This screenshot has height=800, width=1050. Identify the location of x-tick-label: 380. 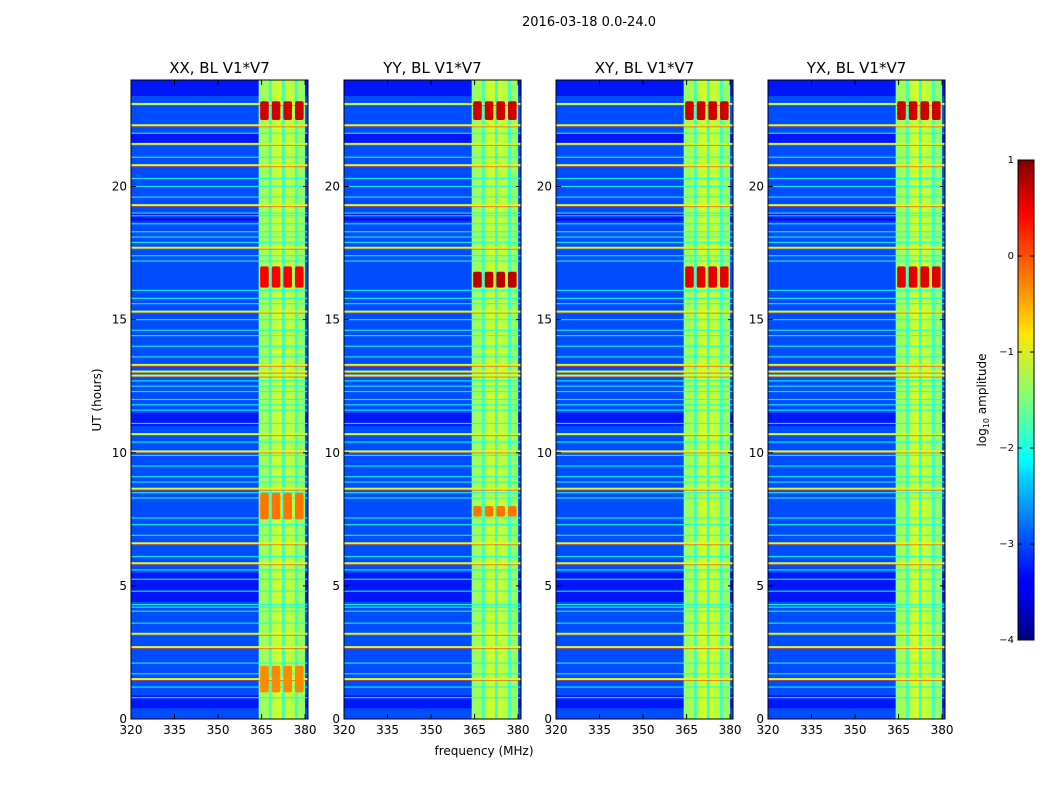
(942, 730).